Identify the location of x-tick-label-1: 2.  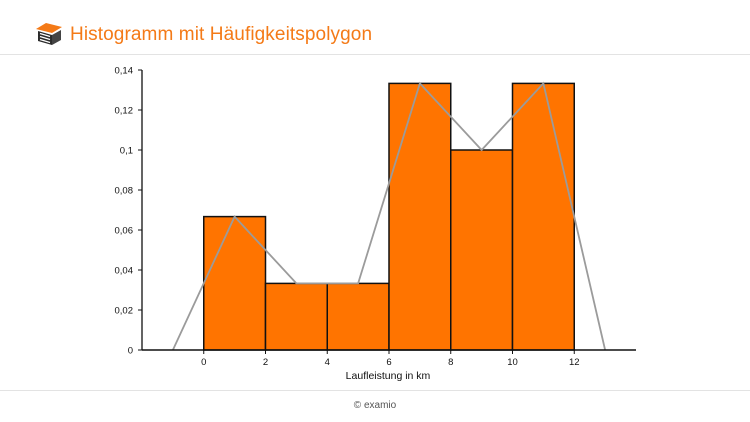
(265, 362).